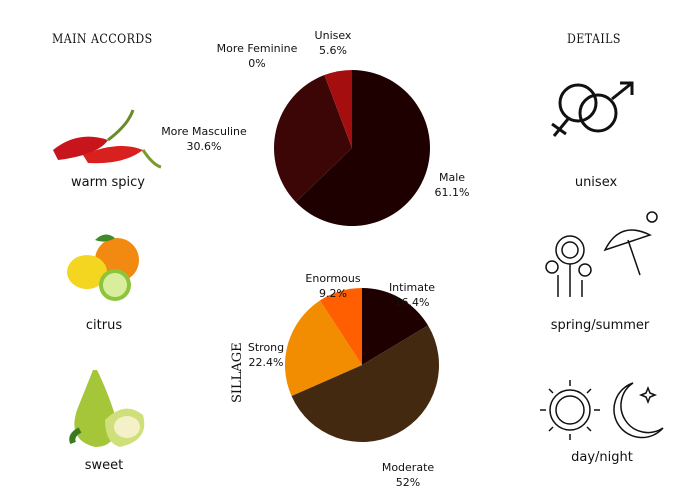  What do you see at coordinates (365, 384) in the screenshot?
I see `pie-slice-moderate` at bounding box center [365, 384].